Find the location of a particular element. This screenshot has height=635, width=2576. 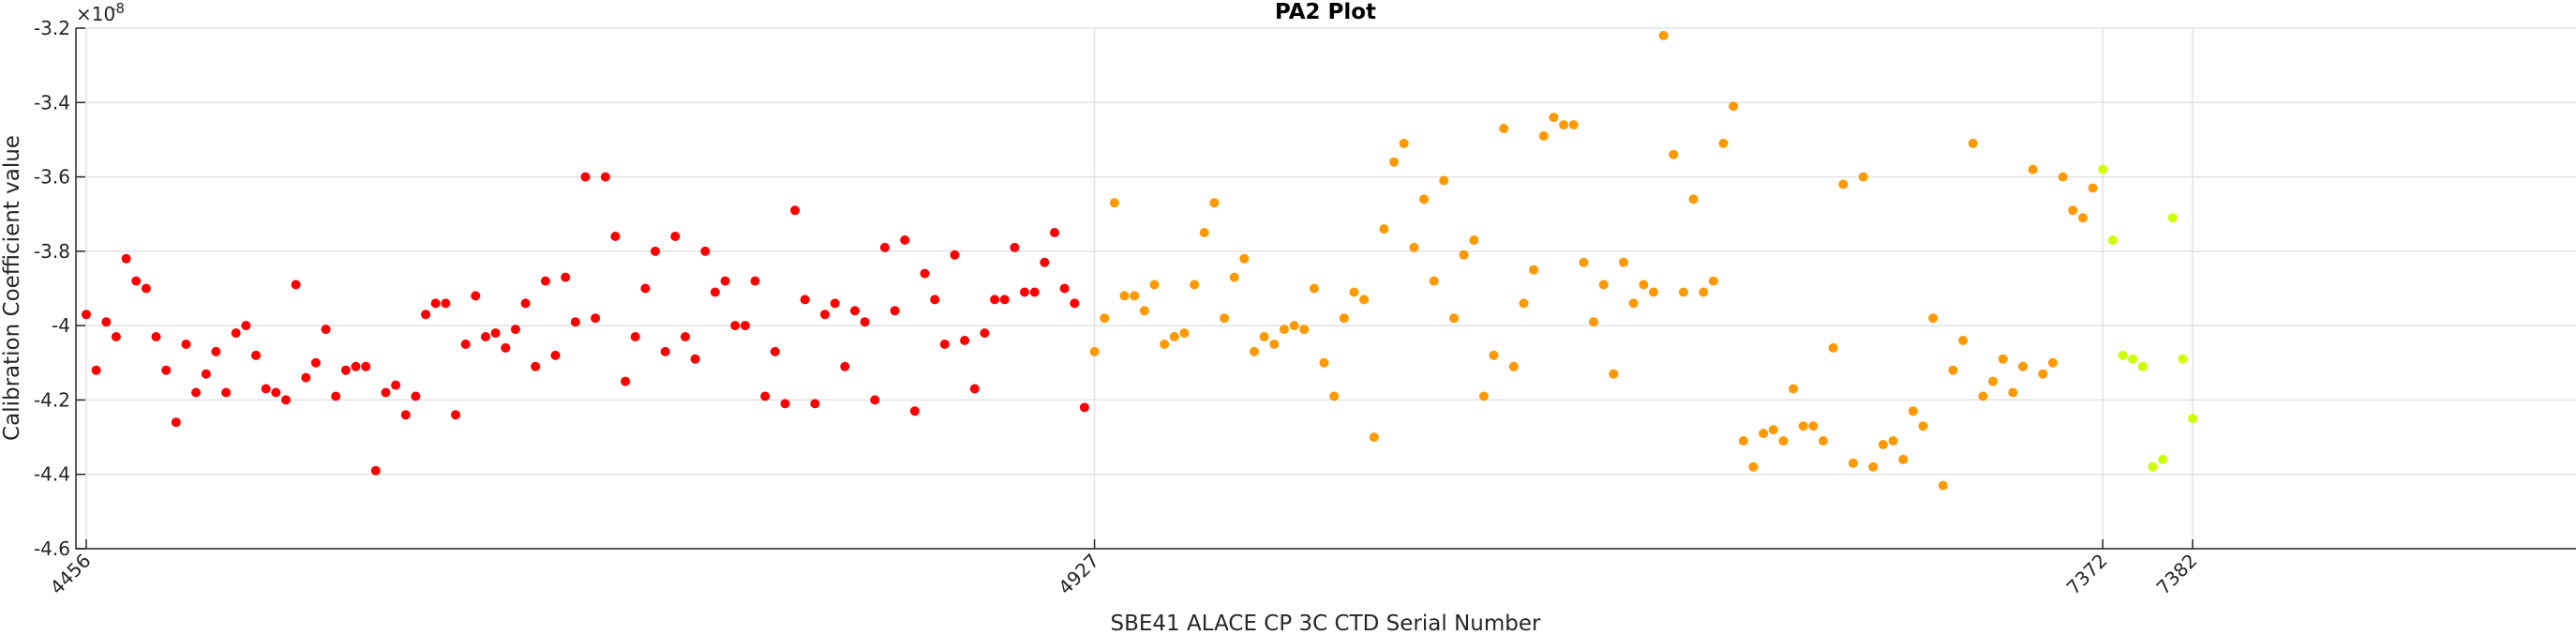

y-tick-label: -3.8 is located at coordinates (52, 251).